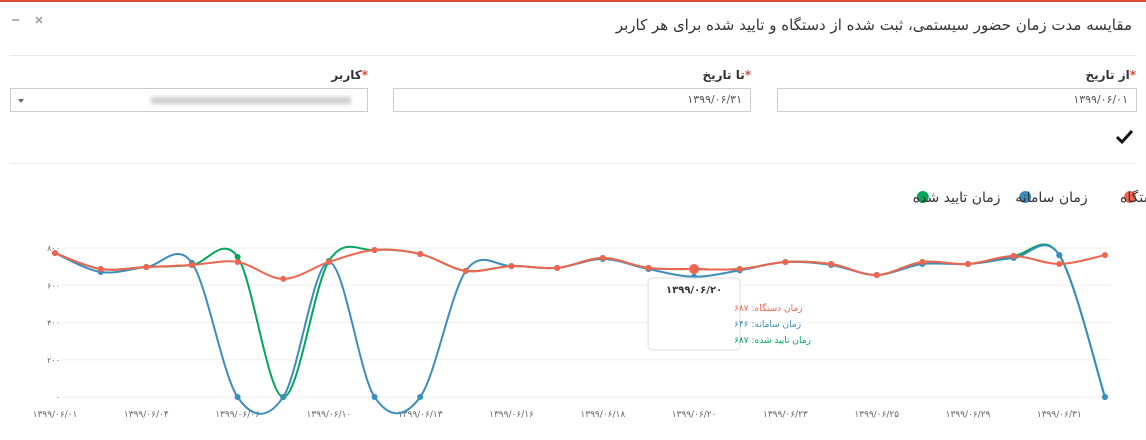 This screenshot has height=440, width=1146. Describe the element at coordinates (876, 415) in the screenshot. I see `x-tick-label: ۱۳۹۹/۰۶/۲۵` at that location.